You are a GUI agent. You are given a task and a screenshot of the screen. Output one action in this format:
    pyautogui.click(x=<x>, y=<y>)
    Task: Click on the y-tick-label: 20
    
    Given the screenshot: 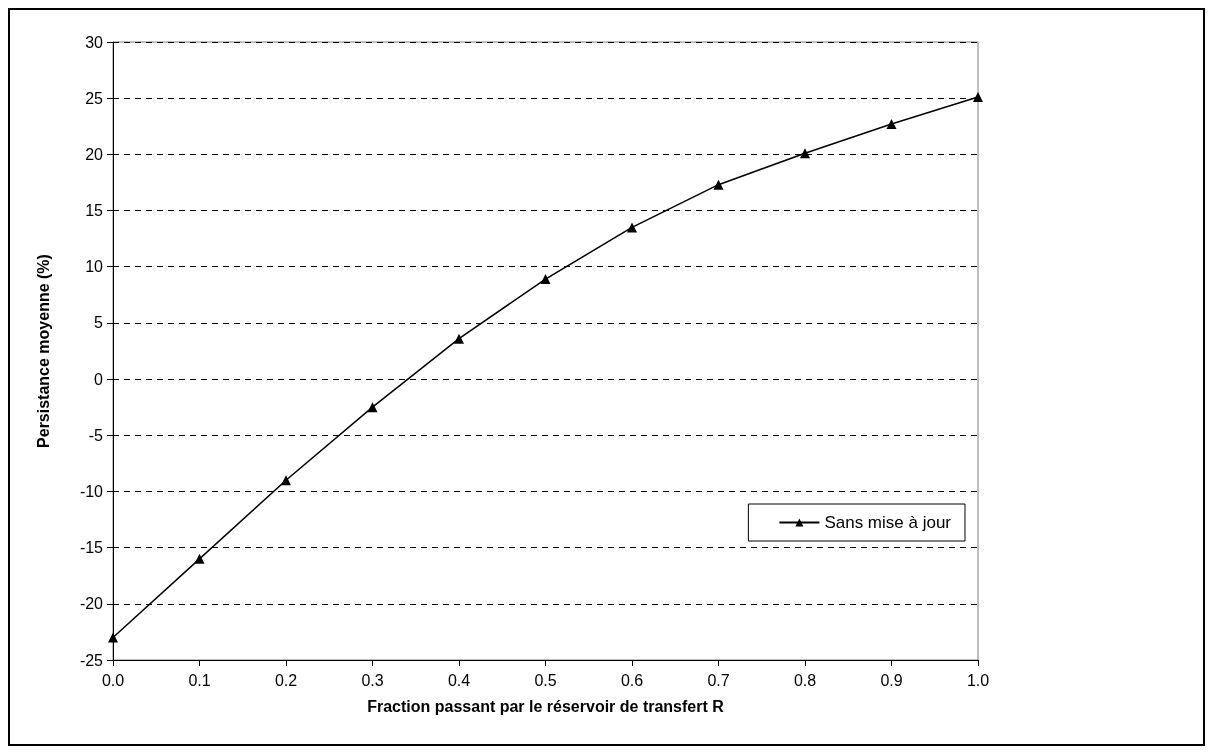 What is the action you would take?
    pyautogui.click(x=94, y=154)
    